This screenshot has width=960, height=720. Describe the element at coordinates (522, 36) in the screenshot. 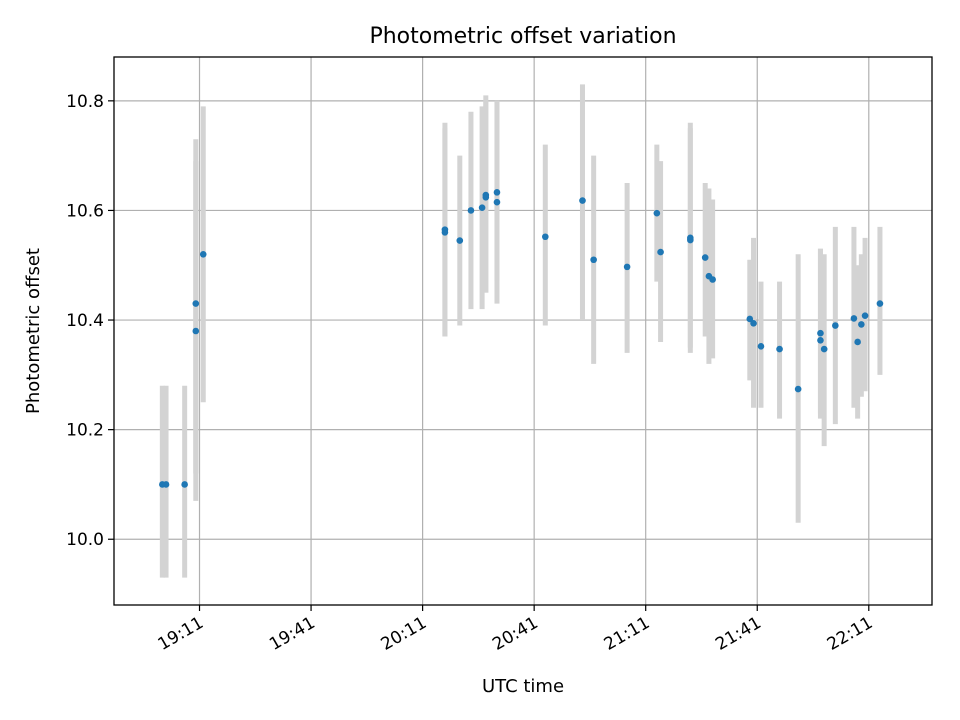

I see `chart-title: Photometric offset variation` at that location.